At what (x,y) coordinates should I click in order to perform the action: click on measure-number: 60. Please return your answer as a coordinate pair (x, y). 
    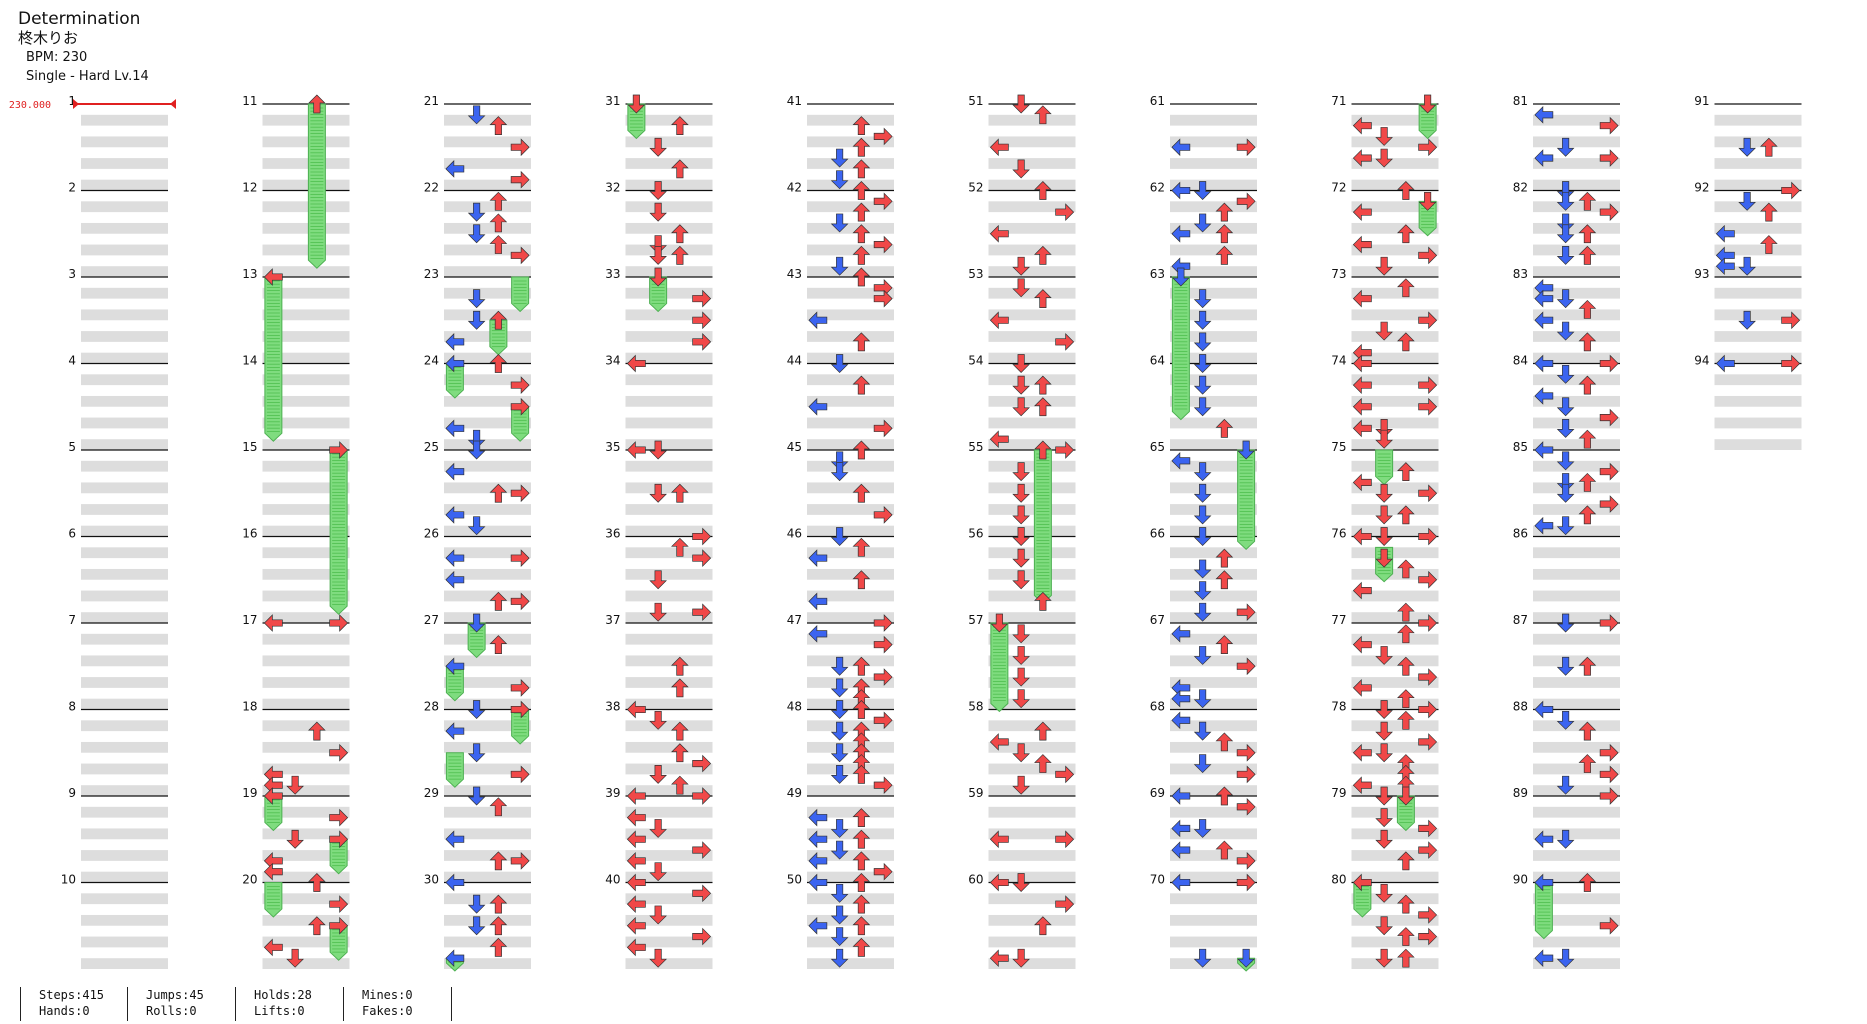
    Looking at the image, I should click on (975, 880).